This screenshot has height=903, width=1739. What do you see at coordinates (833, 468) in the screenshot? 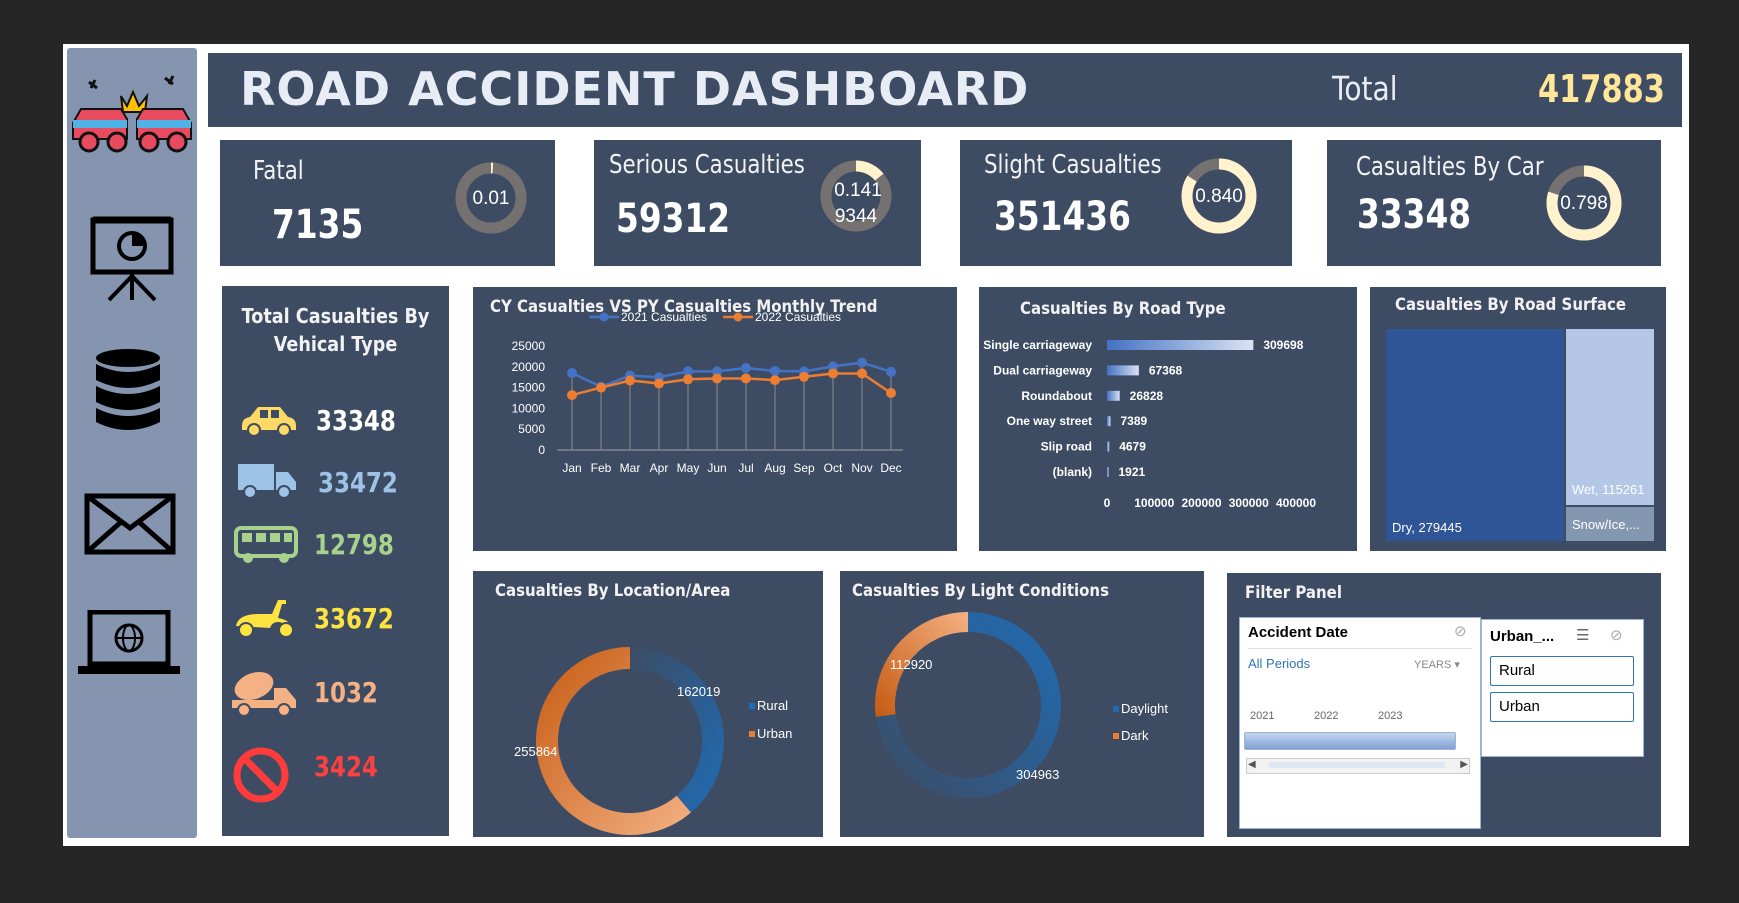
I see `x-tick-label: Oct` at bounding box center [833, 468].